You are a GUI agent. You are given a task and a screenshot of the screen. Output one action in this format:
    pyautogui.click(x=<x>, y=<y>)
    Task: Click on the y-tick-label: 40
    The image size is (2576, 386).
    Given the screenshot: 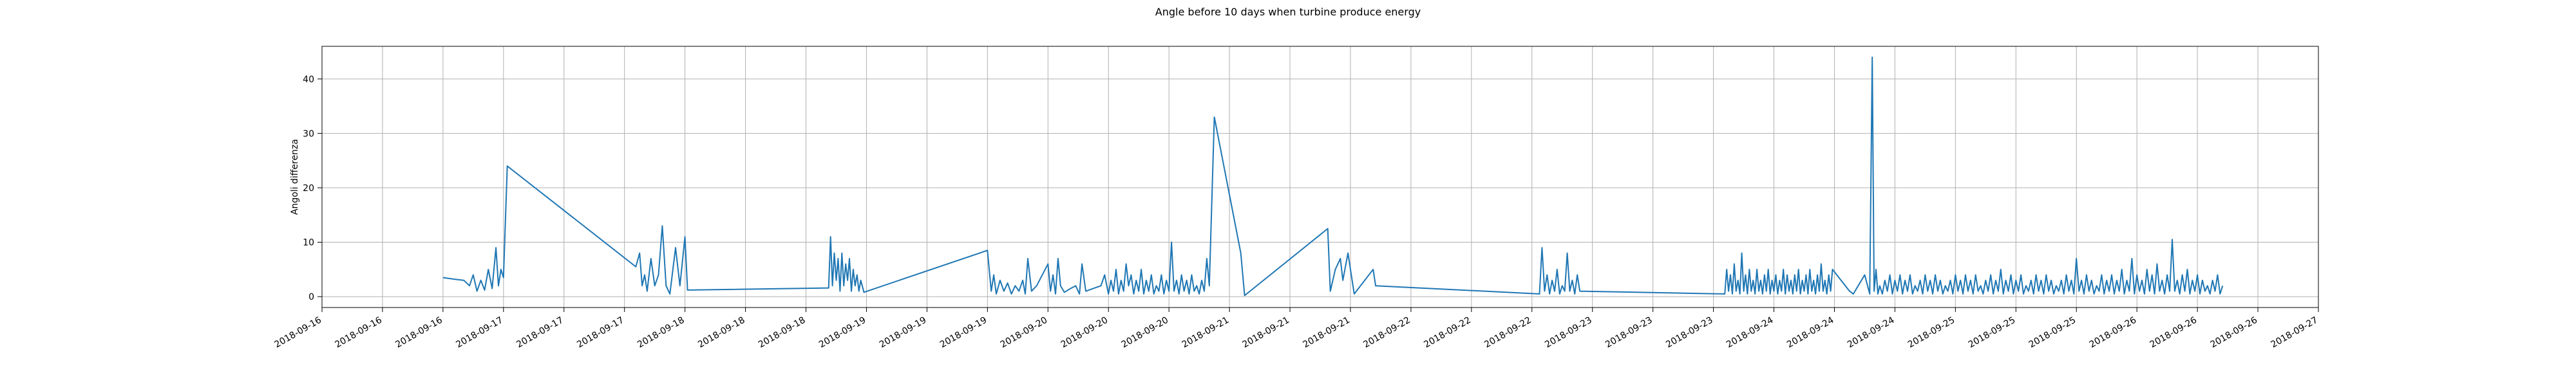 What is the action you would take?
    pyautogui.click(x=309, y=80)
    